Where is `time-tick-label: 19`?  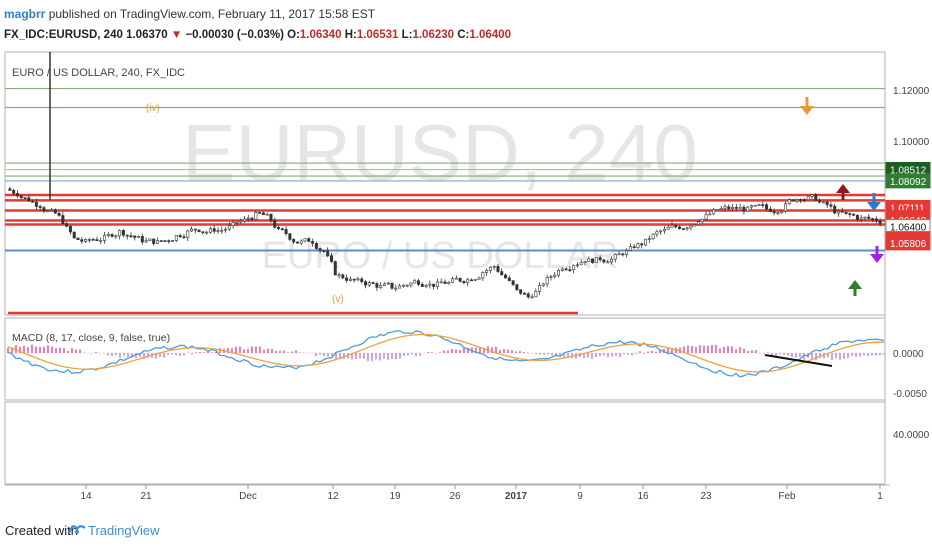 time-tick-label: 19 is located at coordinates (395, 496).